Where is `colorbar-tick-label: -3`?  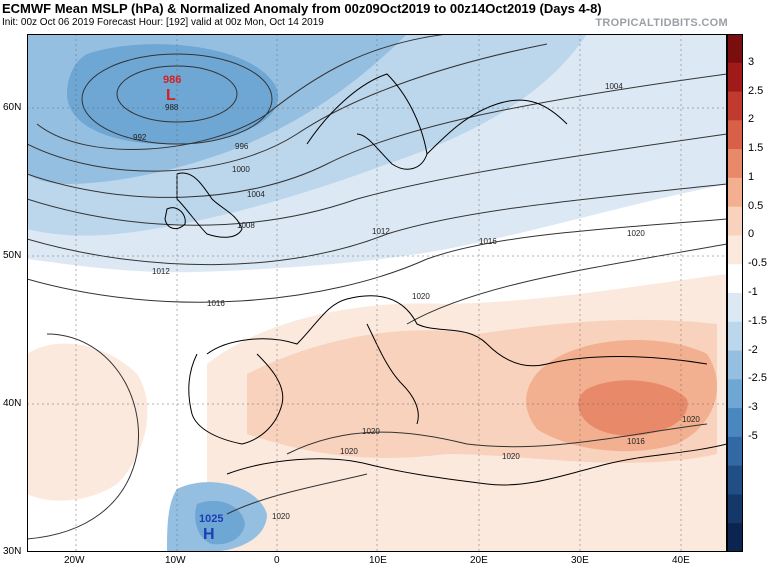 colorbar-tick-label: -3 is located at coordinates (753, 407).